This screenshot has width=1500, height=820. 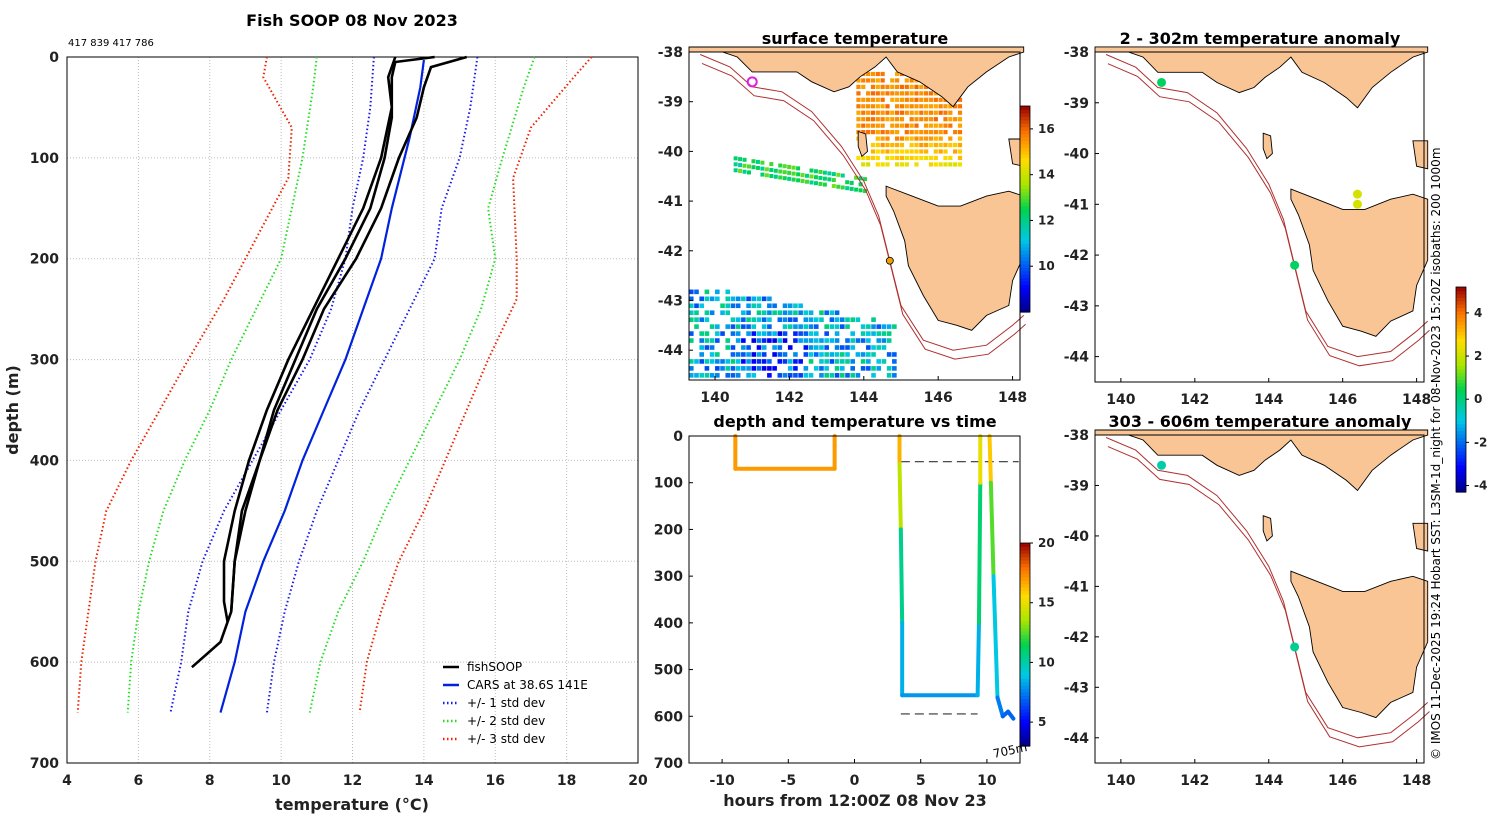 I want to click on sst-map-xtick-label: 146, so click(x=938, y=398).